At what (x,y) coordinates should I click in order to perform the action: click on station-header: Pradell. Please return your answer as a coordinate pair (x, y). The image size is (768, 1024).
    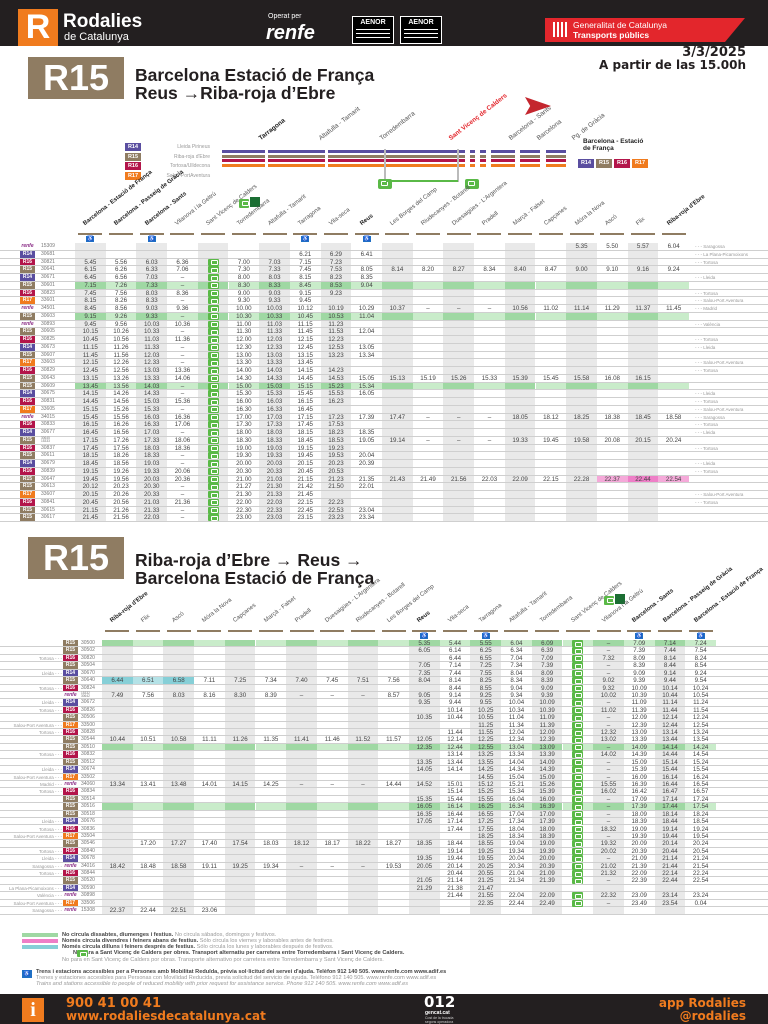
    Looking at the image, I should click on (491, 218).